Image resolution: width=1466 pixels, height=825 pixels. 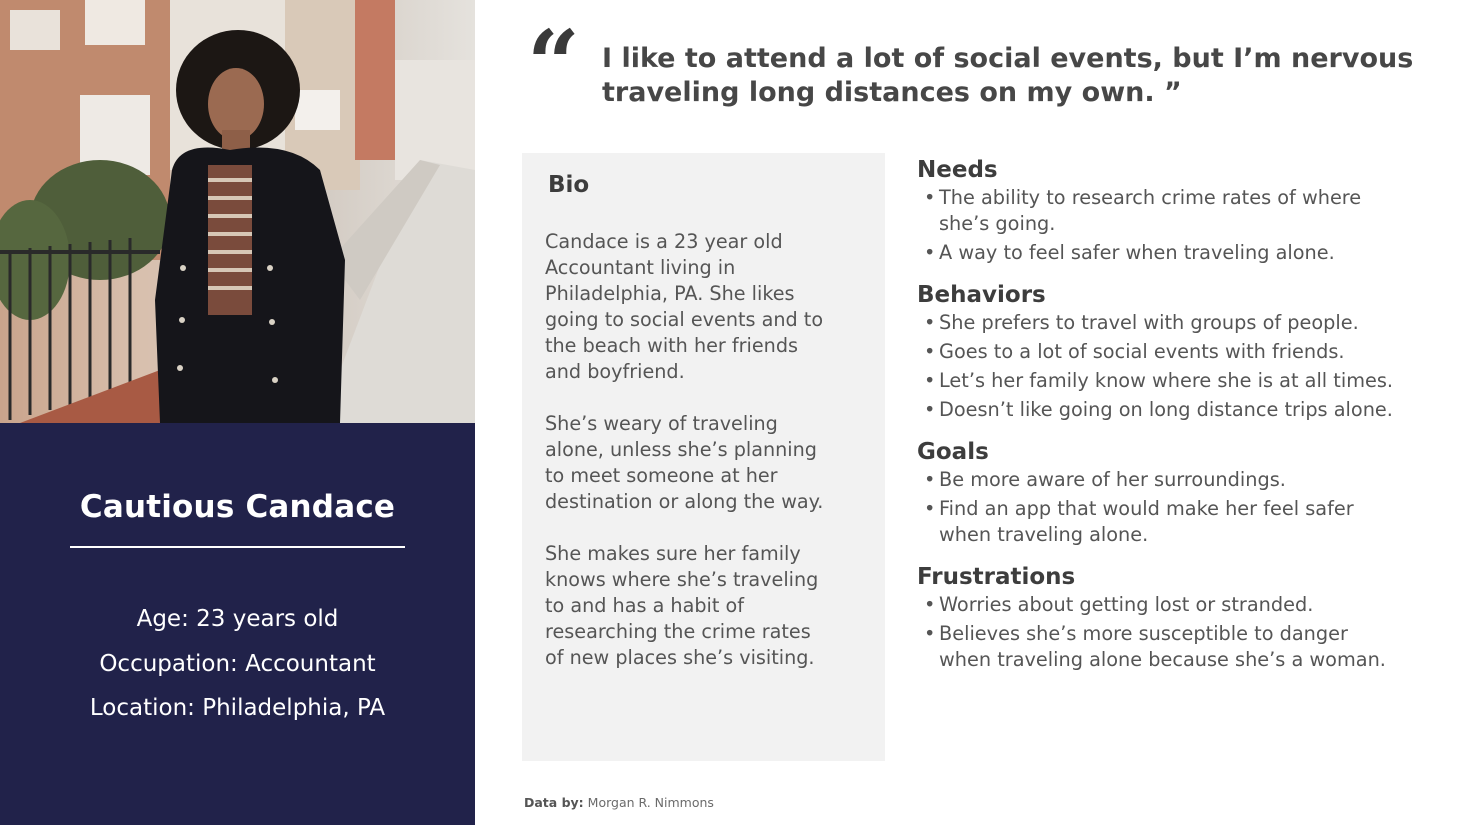 I want to click on data-credit: Data by: Morgan R. Nimmons, so click(x=619, y=802).